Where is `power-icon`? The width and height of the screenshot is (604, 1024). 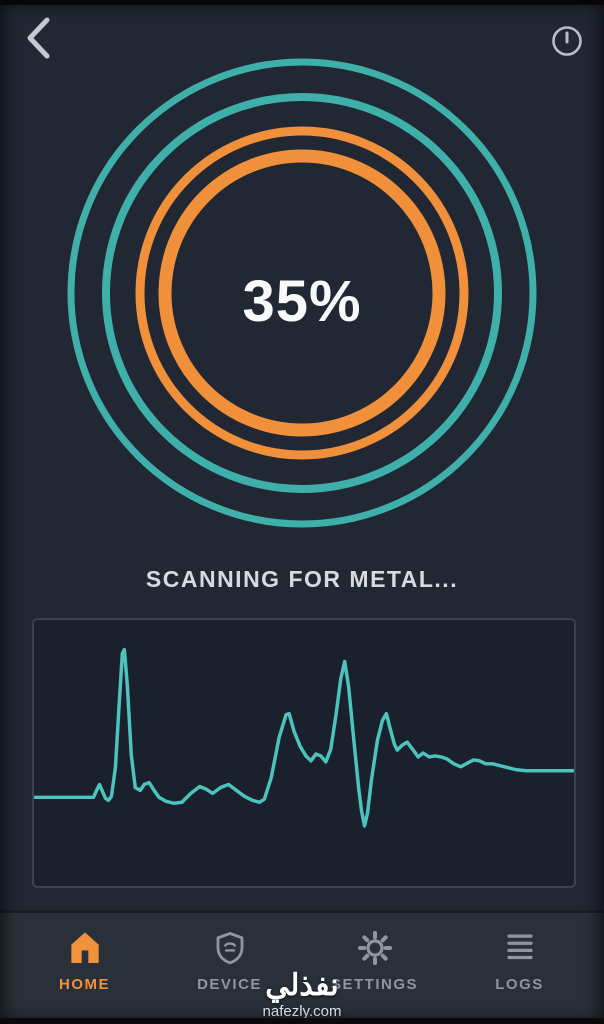 power-icon is located at coordinates (567, 43).